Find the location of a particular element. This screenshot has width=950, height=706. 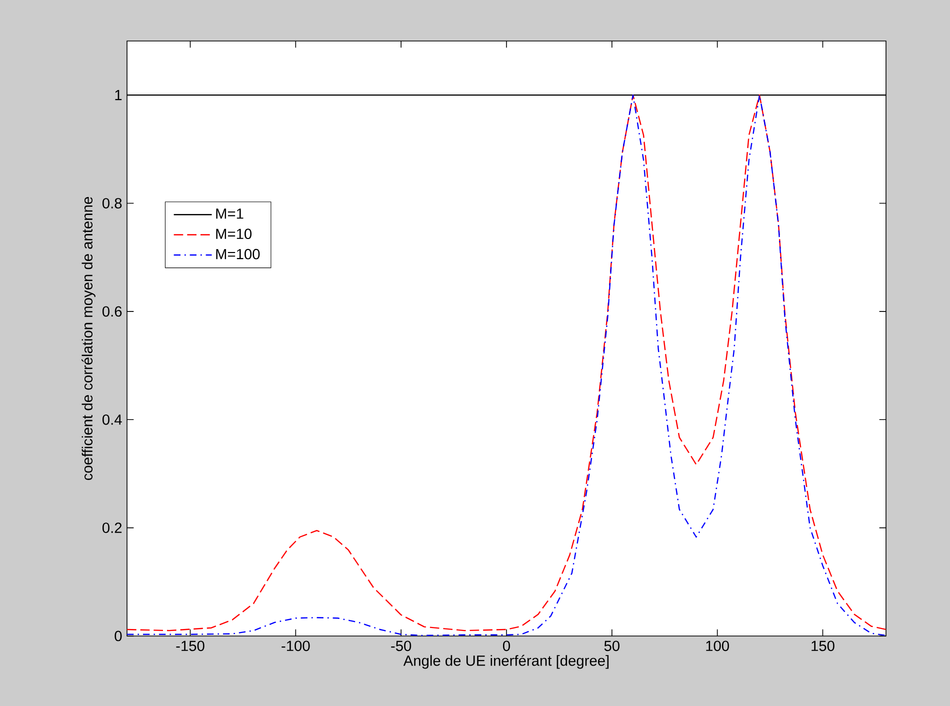

x-axis-title: Angle de UE inerférant [degree] is located at coordinates (506, 661).